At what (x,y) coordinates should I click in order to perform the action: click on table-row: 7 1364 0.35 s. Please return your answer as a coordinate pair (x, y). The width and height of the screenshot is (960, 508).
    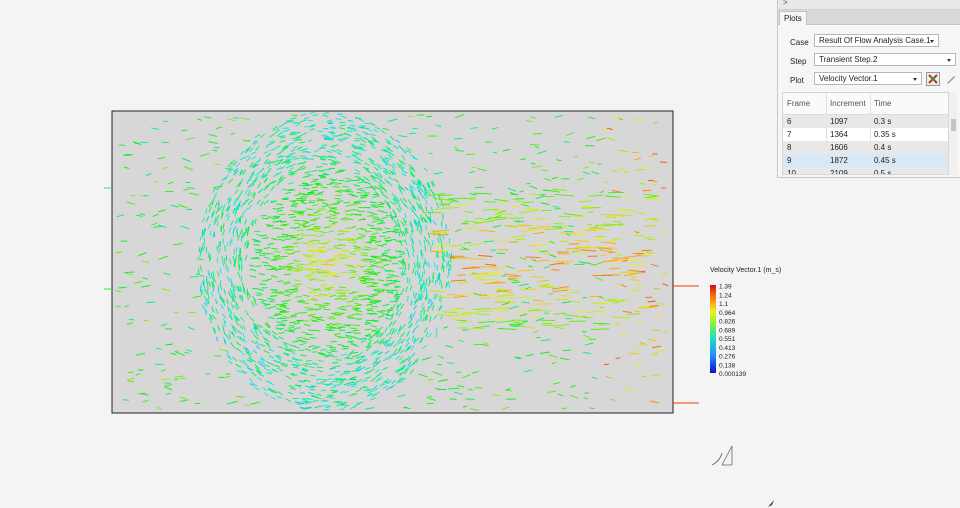
    Looking at the image, I should click on (865, 134).